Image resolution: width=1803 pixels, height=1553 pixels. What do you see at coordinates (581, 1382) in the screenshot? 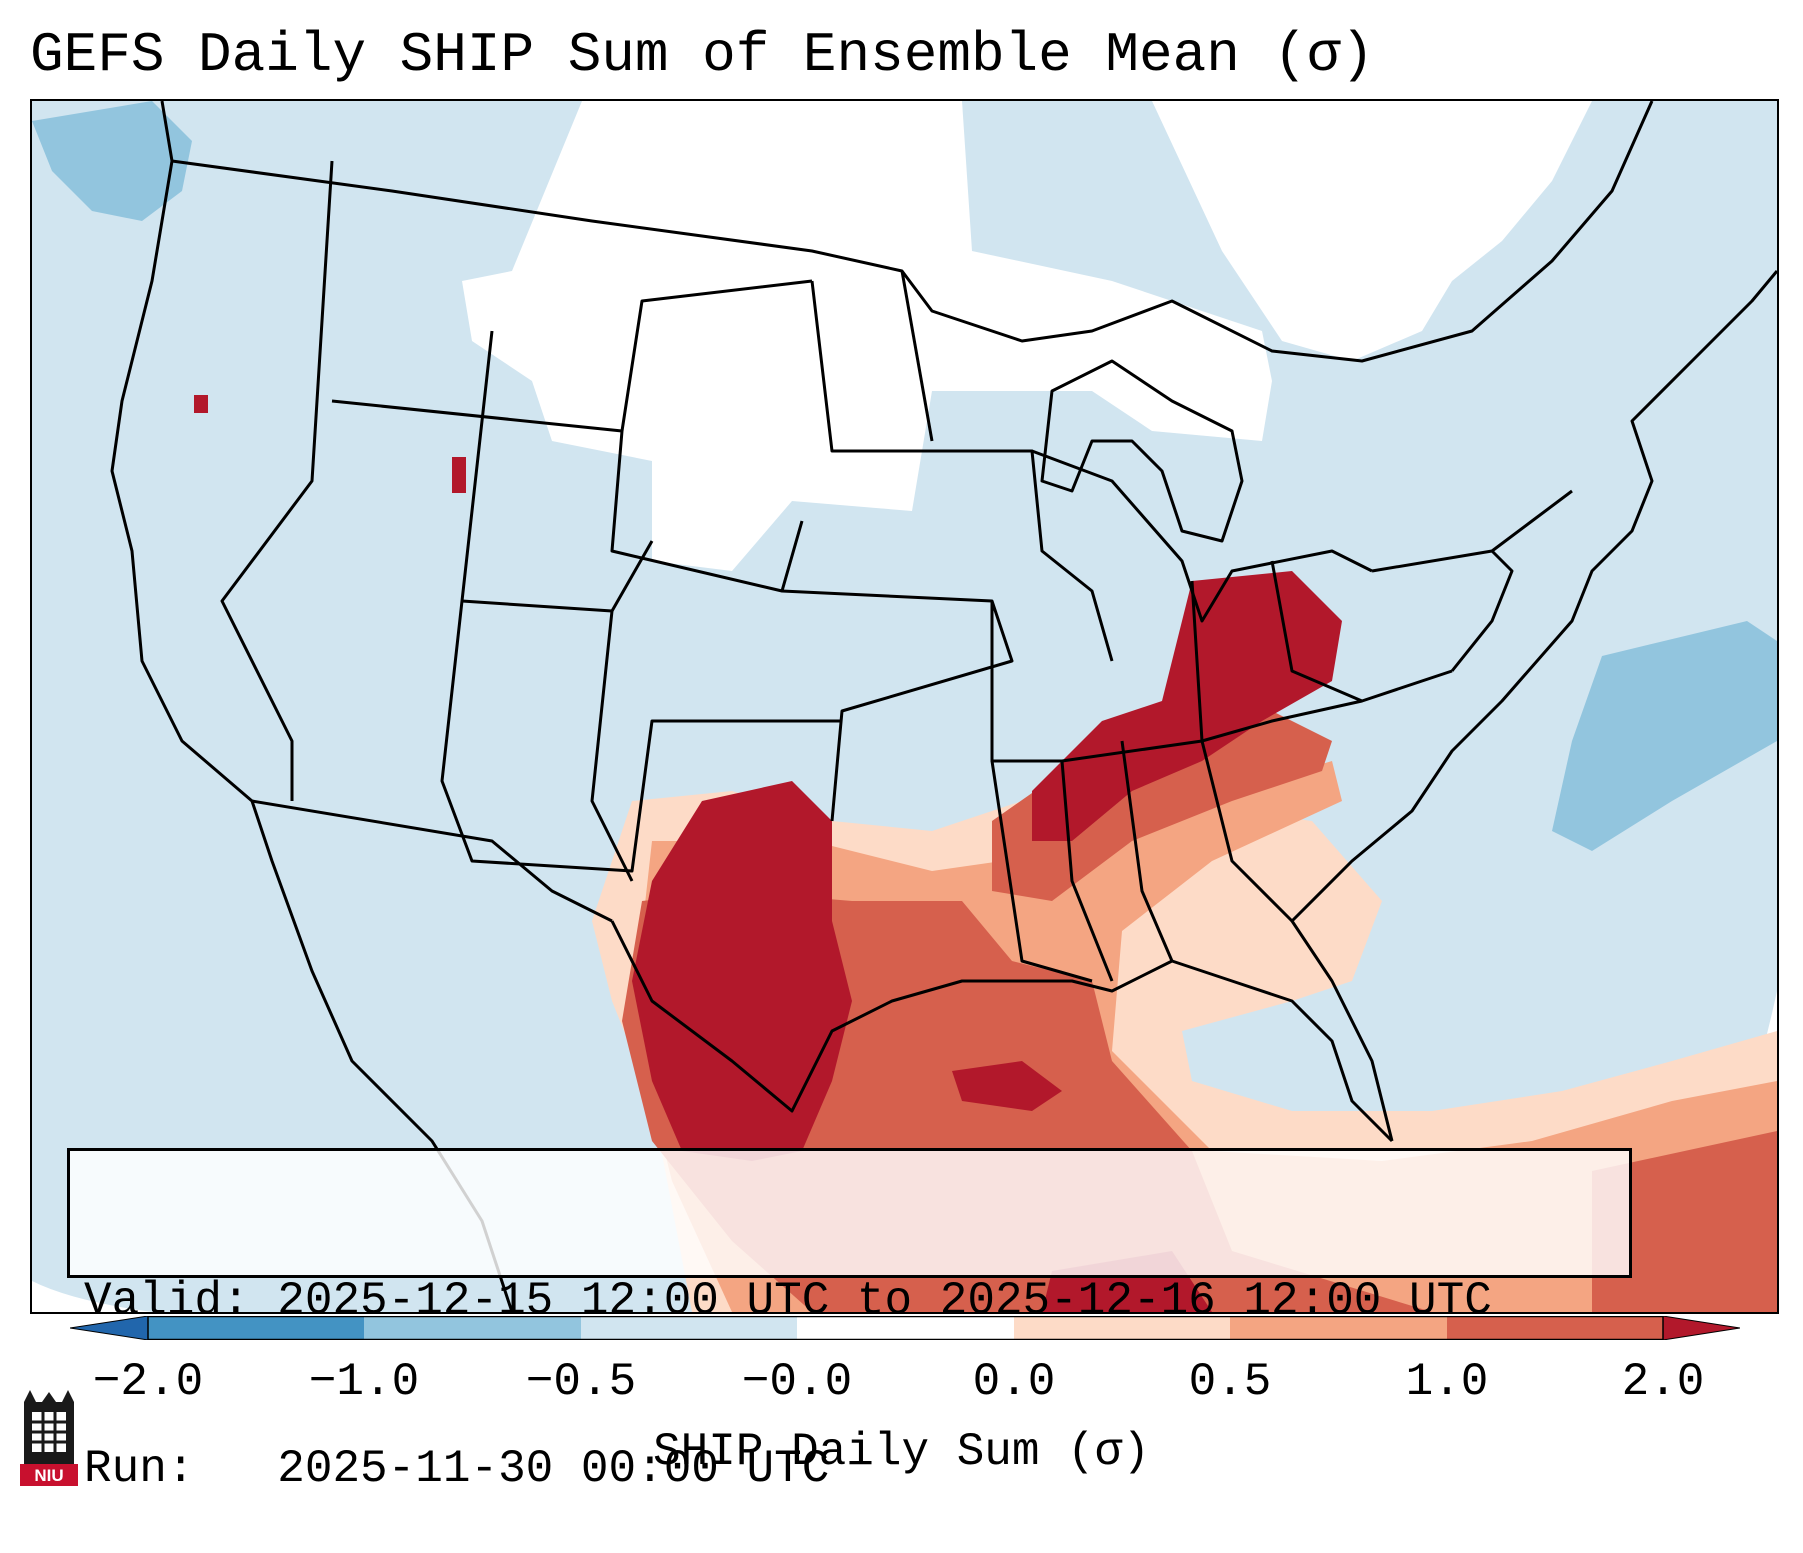
I see `colorbar-tick-2: −0.5` at bounding box center [581, 1382].